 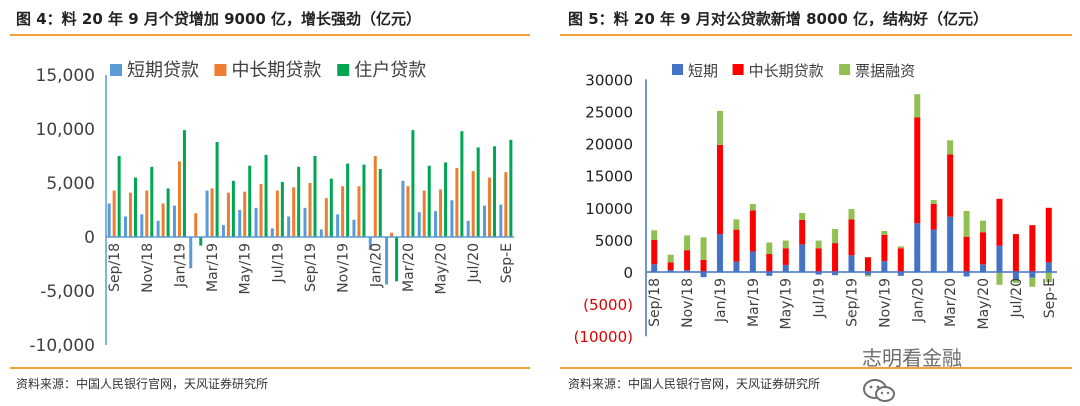 What do you see at coordinates (473, 204) in the screenshot?
I see `bar-中长期贷款-Jul/20` at bounding box center [473, 204].